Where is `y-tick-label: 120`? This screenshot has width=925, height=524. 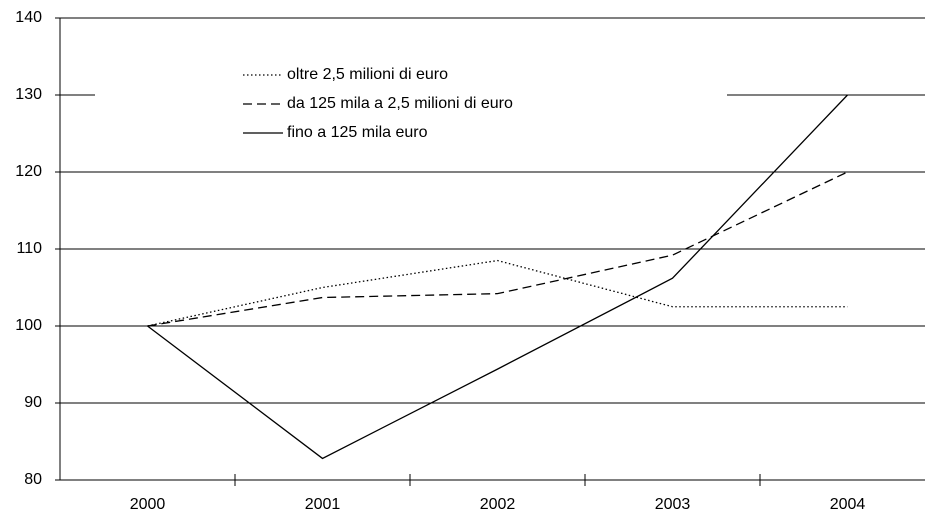
y-tick-label: 120 is located at coordinates (28, 171).